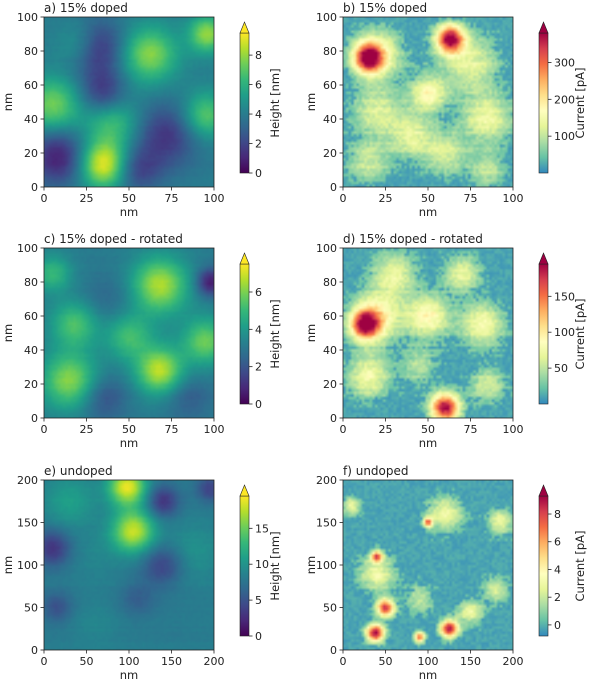 The width and height of the screenshot is (592, 685). What do you see at coordinates (34, 650) in the screenshot?
I see `y-tick-label-e: 0` at bounding box center [34, 650].